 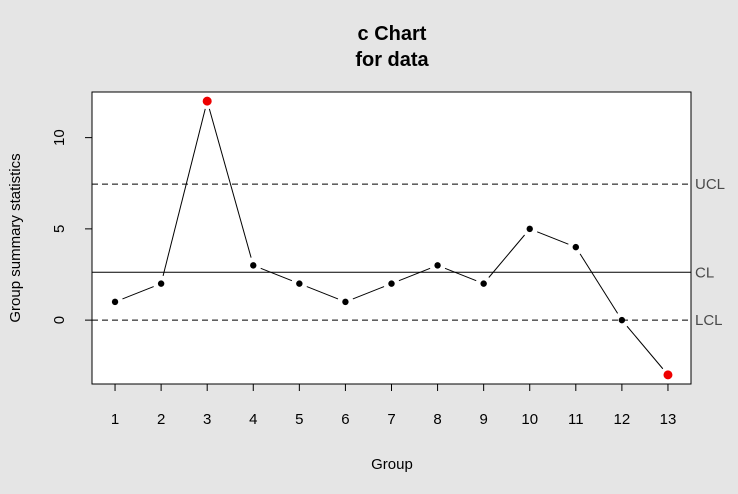 I want to click on x-tick-label: 11, so click(x=576, y=419).